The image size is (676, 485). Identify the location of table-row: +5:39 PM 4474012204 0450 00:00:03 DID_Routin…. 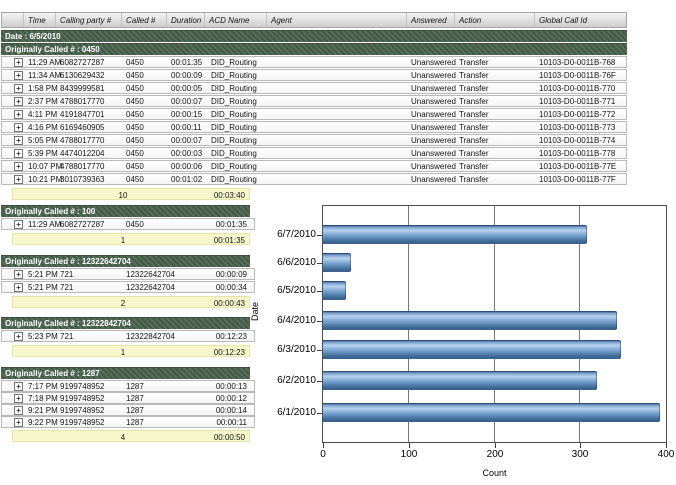
(314, 153).